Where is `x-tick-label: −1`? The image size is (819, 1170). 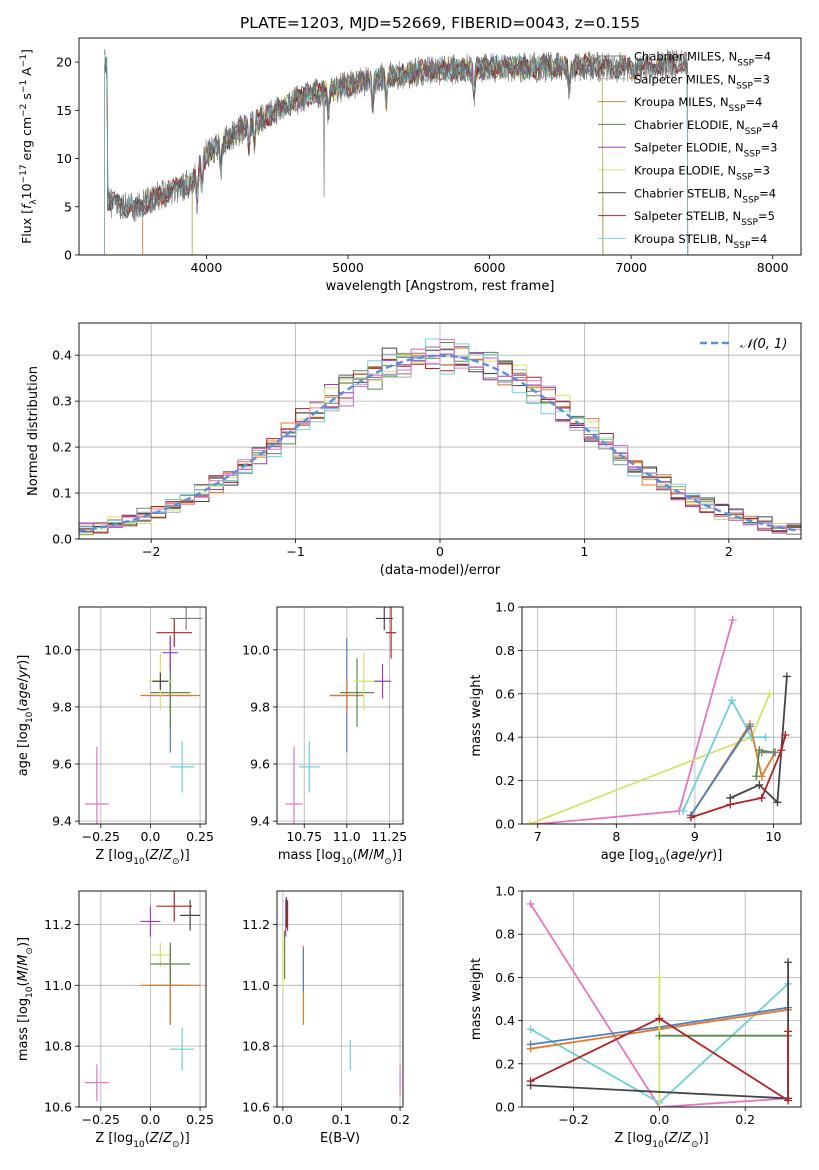 x-tick-label: −1 is located at coordinates (295, 551).